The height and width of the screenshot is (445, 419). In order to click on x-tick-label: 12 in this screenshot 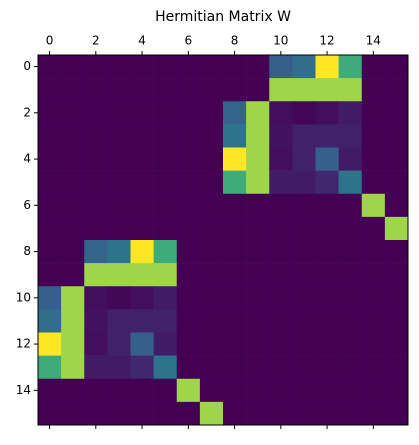, I will do `click(326, 41)`.